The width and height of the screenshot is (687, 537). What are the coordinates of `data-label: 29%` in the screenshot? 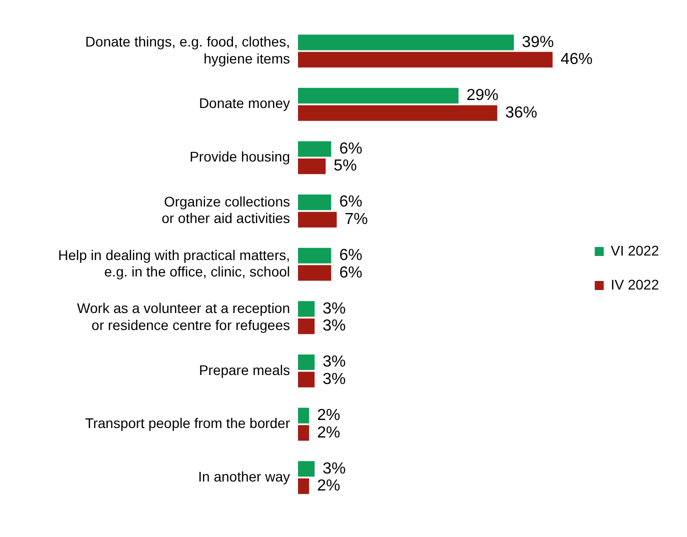 It's located at (482, 95).